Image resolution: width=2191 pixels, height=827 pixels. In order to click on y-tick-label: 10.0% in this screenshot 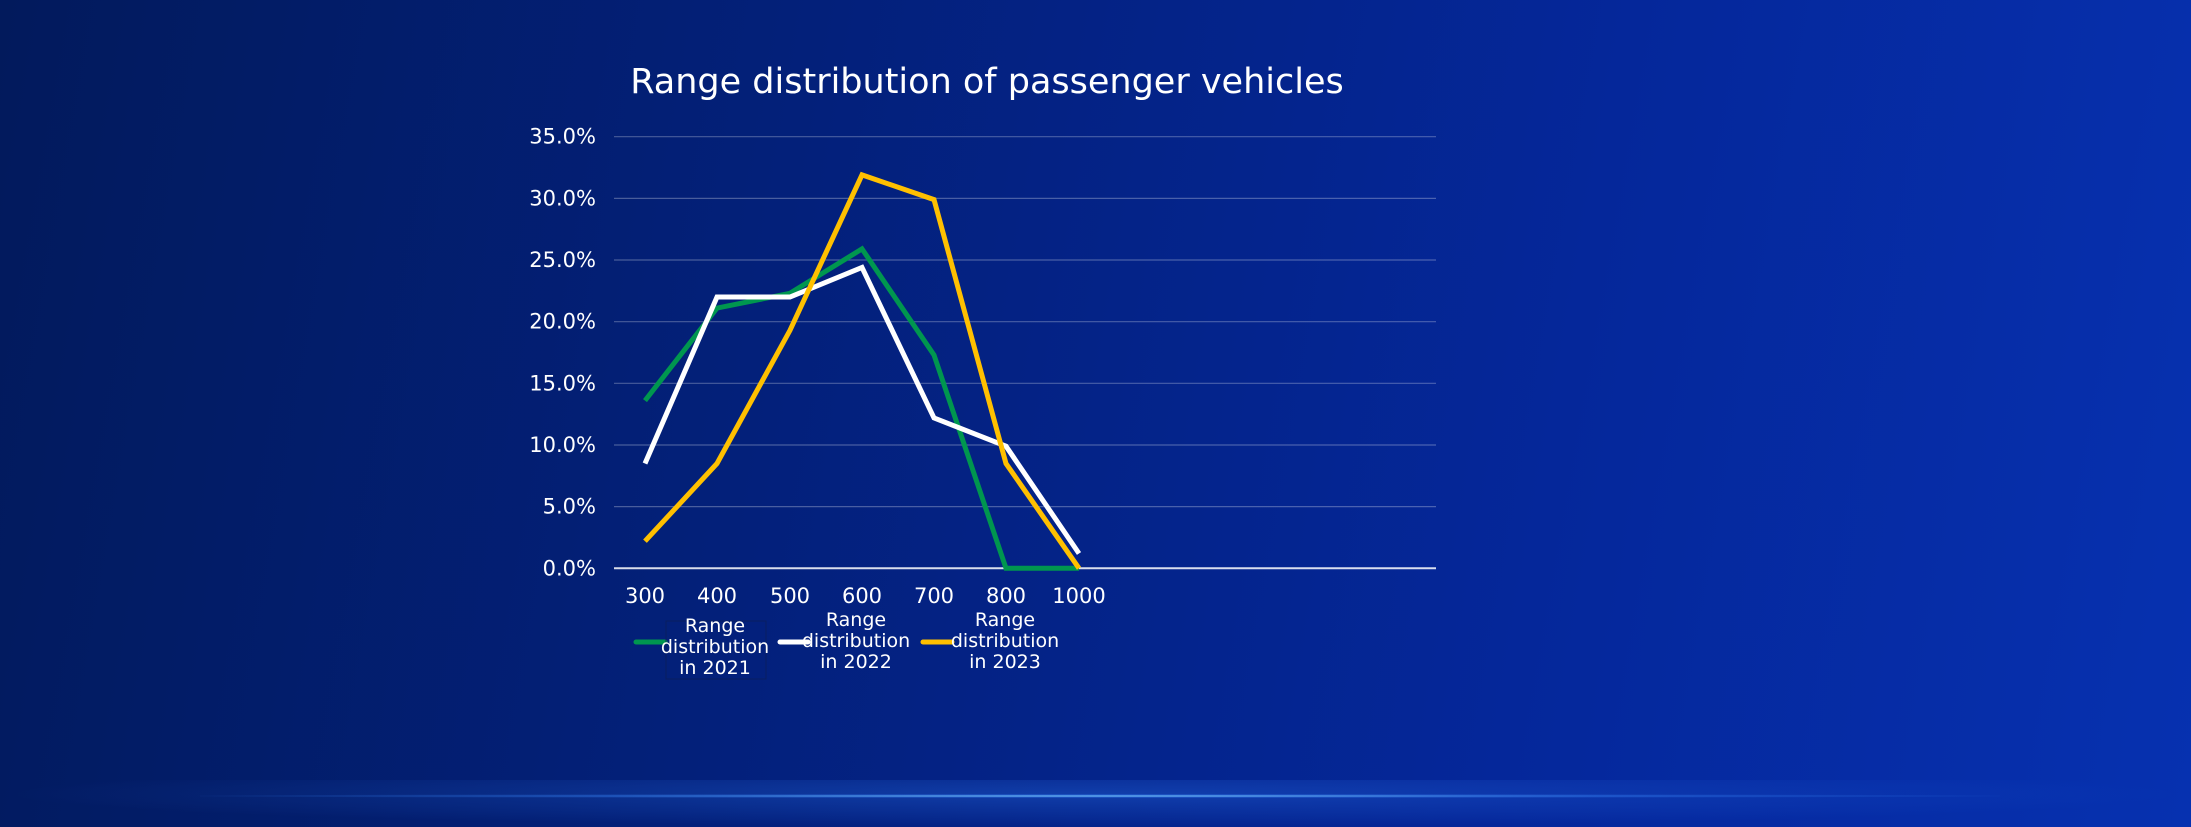, I will do `click(562, 445)`.